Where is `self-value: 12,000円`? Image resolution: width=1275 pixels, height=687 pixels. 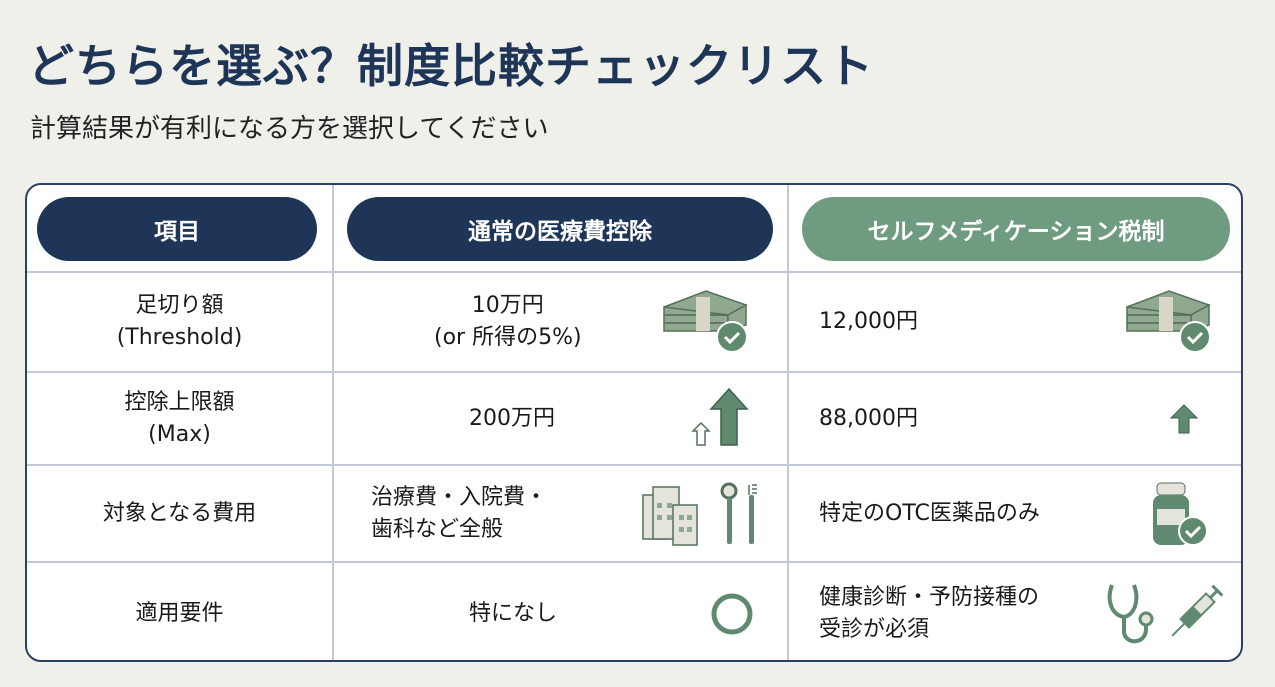 self-value: 12,000円 is located at coordinates (868, 321).